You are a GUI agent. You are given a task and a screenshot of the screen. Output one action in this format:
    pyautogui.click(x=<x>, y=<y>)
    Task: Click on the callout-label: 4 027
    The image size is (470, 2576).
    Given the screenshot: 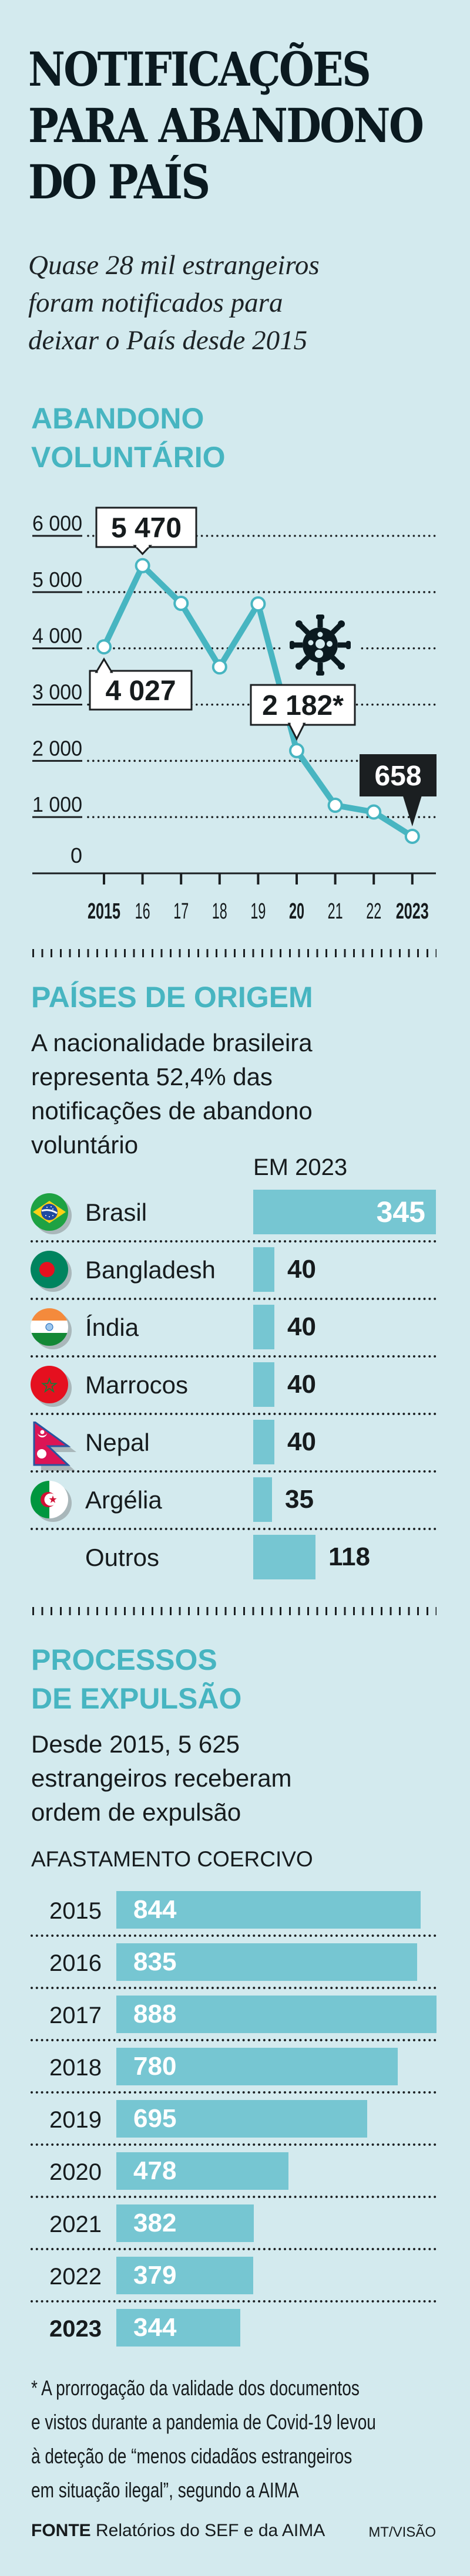 What is the action you would take?
    pyautogui.click(x=140, y=691)
    